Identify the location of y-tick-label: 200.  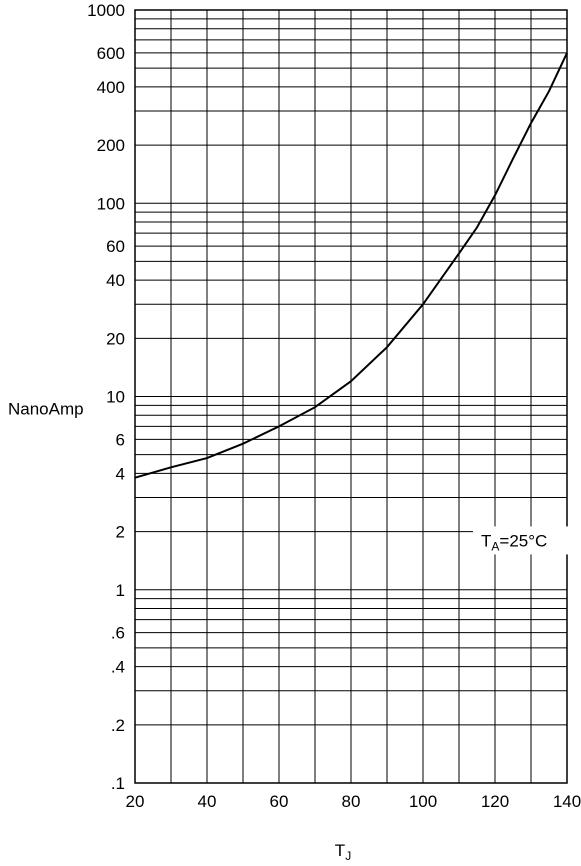
(111, 145).